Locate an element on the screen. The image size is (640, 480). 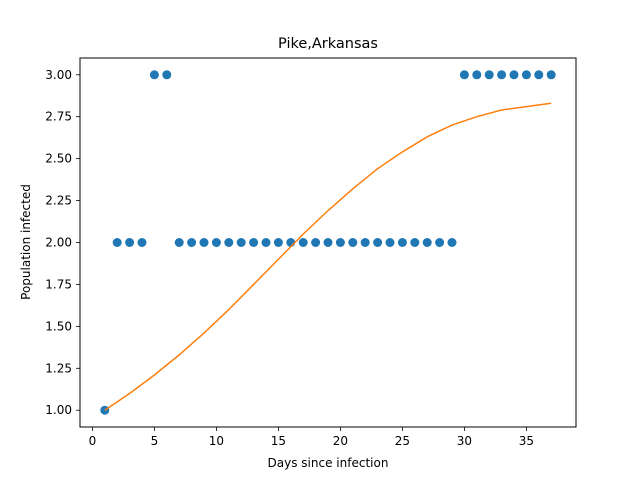
x-tick-label: 5 is located at coordinates (155, 441).